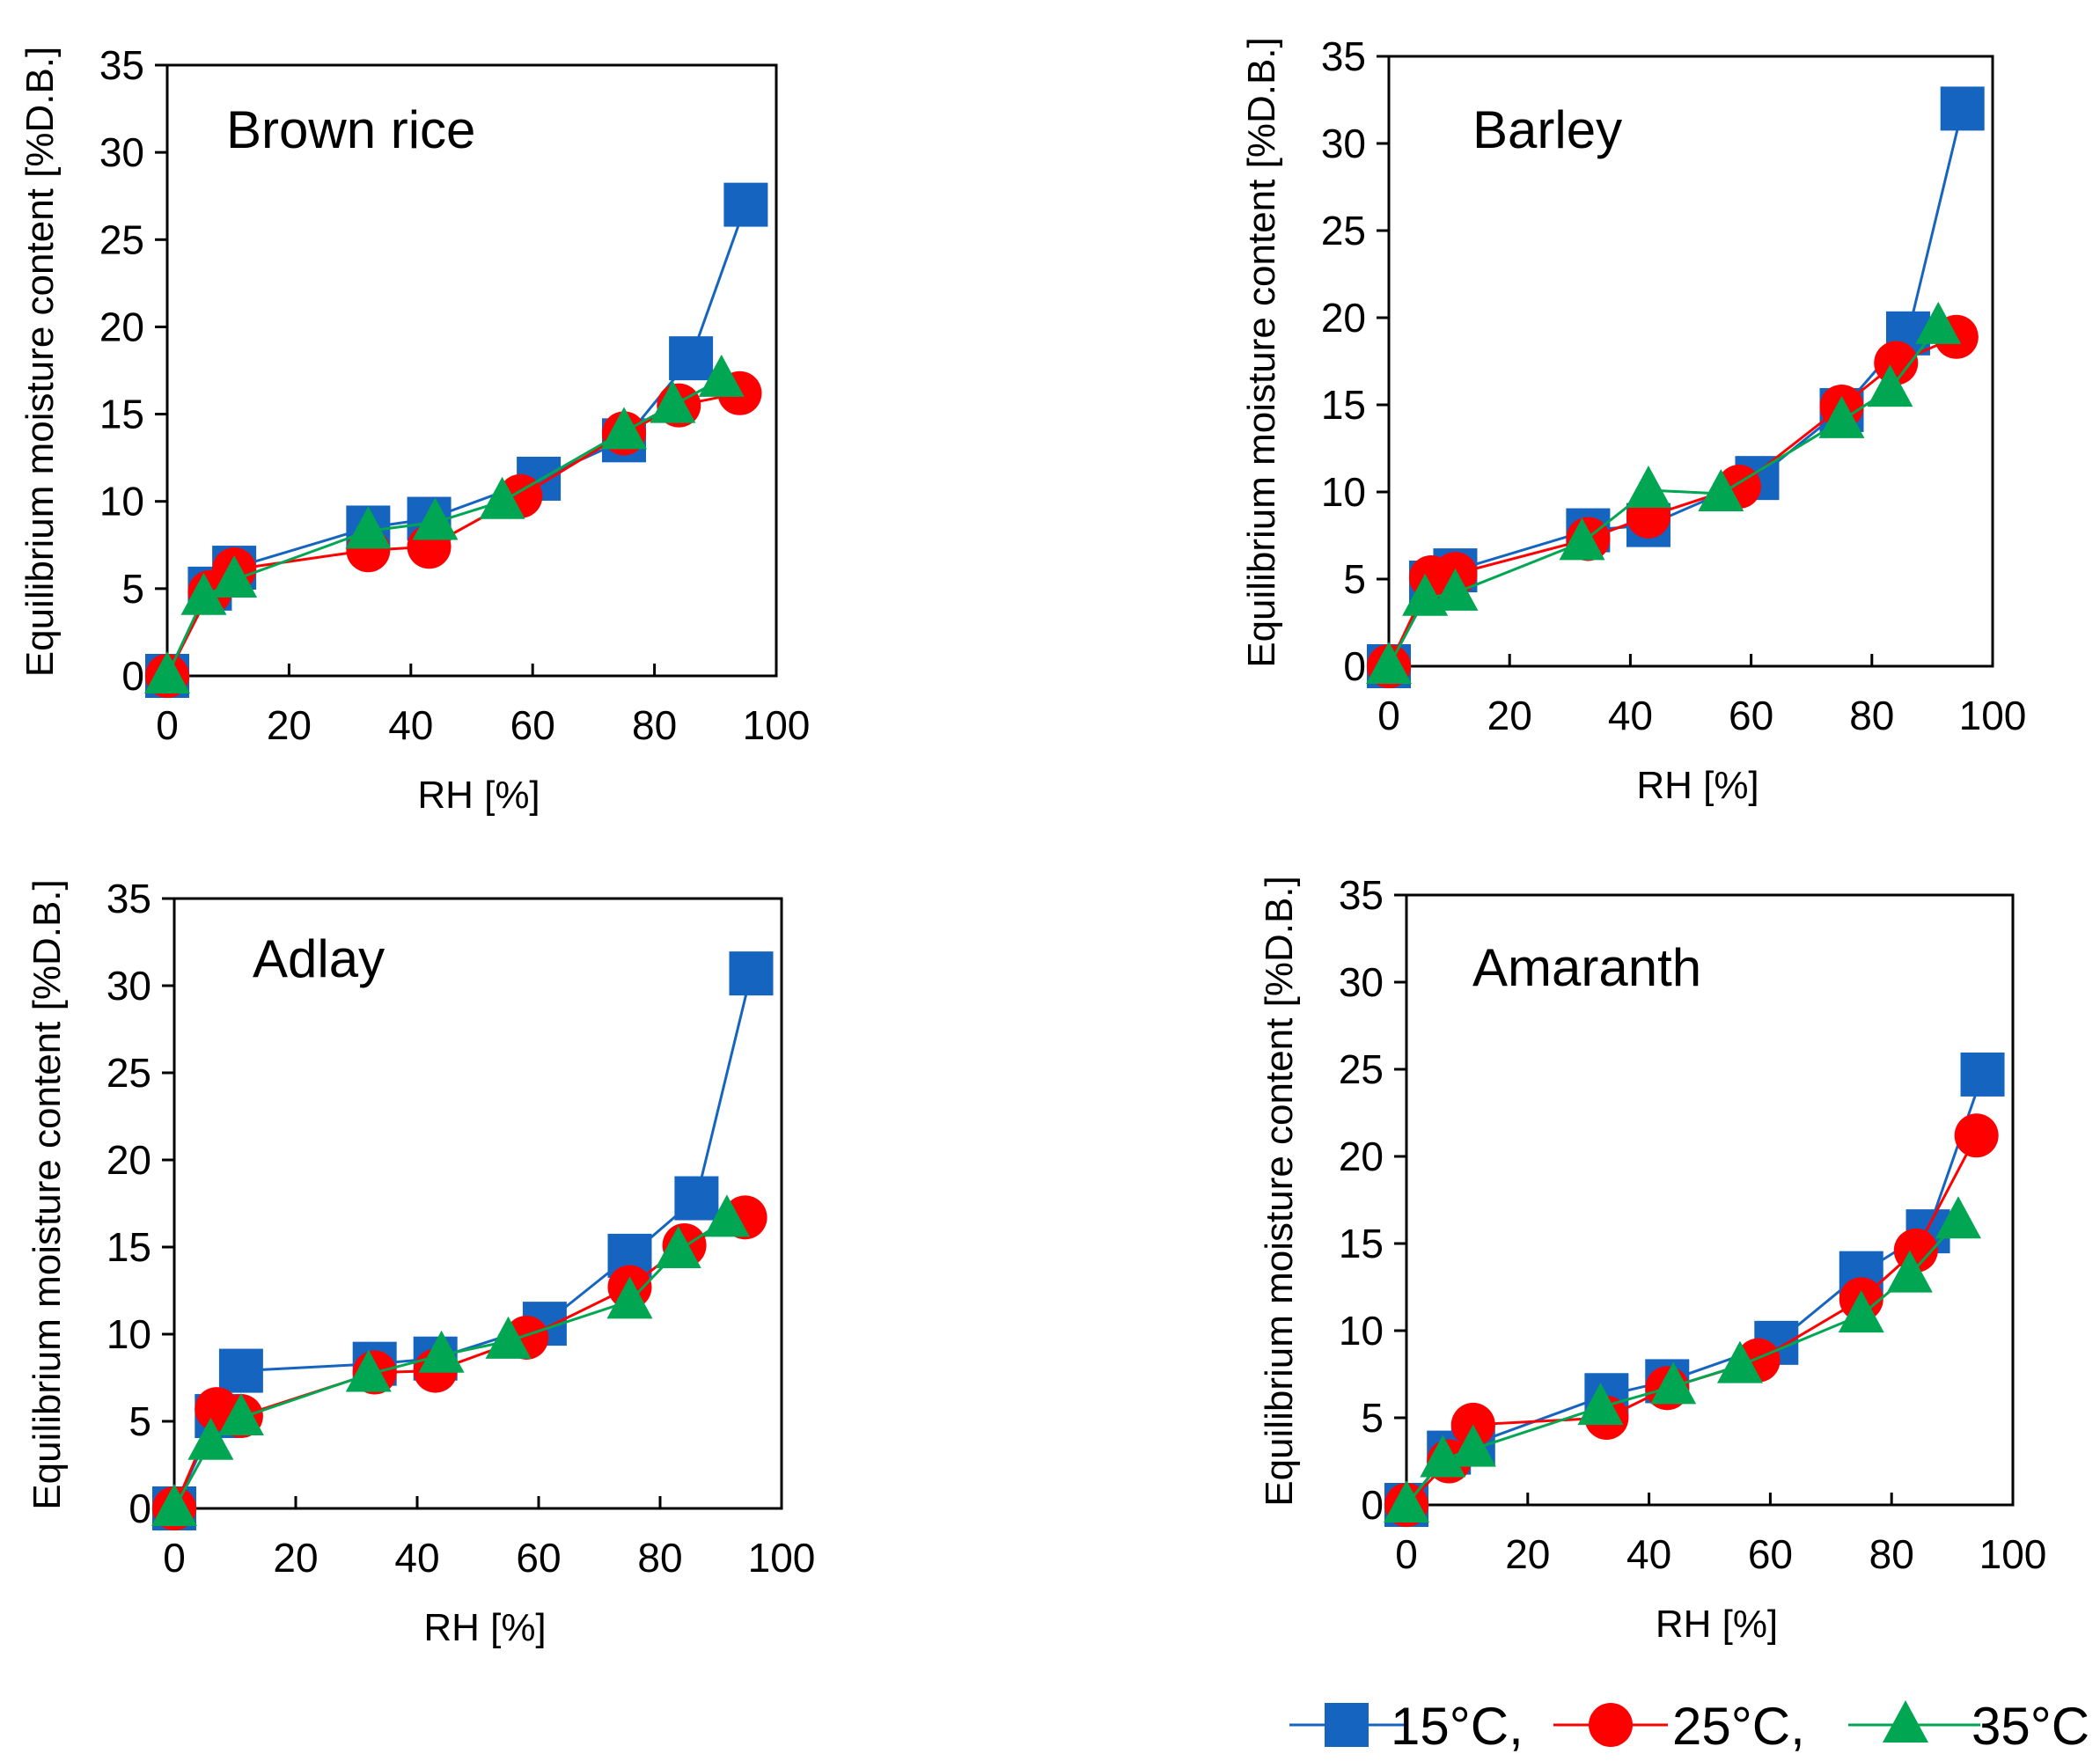  What do you see at coordinates (350, 129) in the screenshot?
I see `panel-title: Brown rice` at bounding box center [350, 129].